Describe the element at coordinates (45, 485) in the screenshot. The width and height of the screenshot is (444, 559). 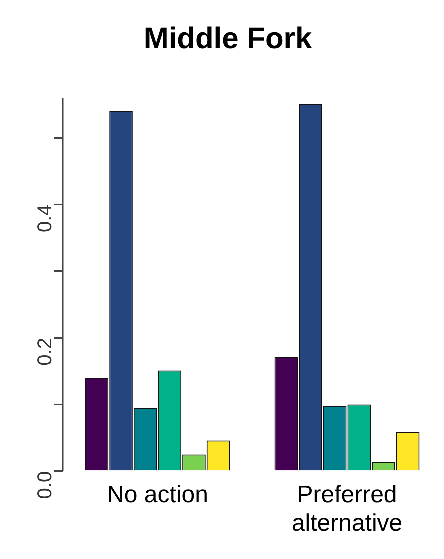
I see `y-tick-label: 0.0` at that location.